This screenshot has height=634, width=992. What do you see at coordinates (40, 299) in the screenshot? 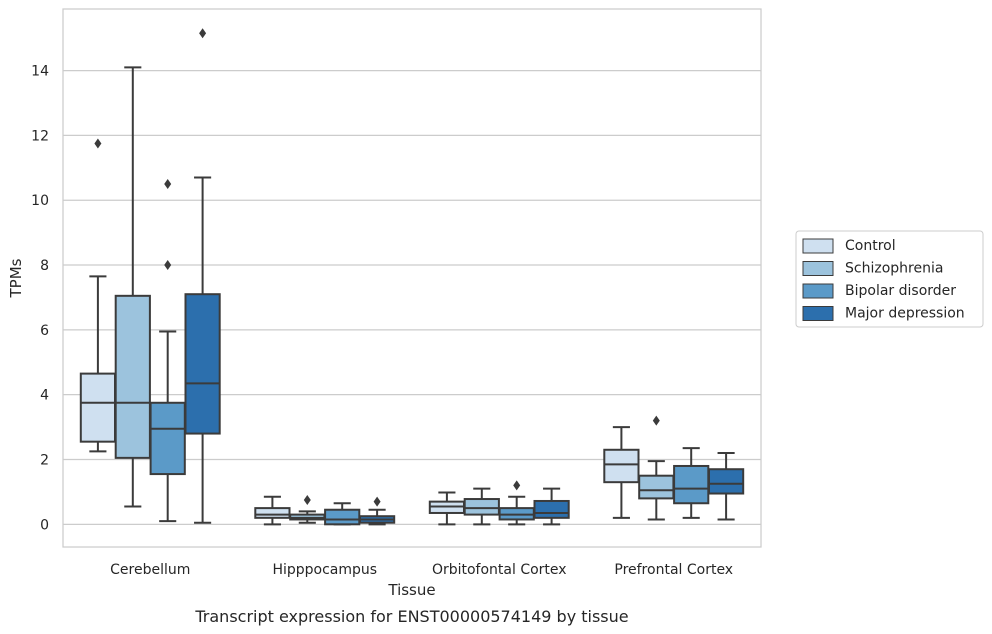
I see `y-tick-labels: 0 2 4 6 8 10 12 14` at bounding box center [40, 299].